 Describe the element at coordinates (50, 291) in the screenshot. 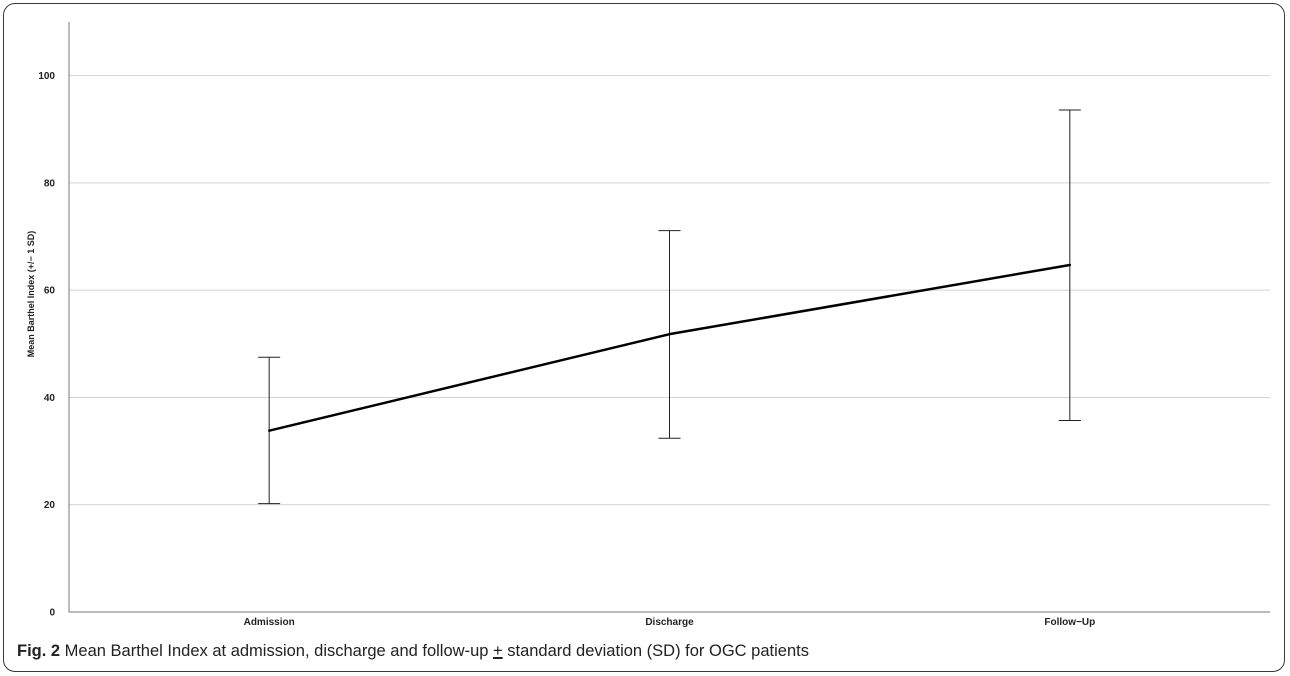

I see `y-tick-label: 60` at that location.